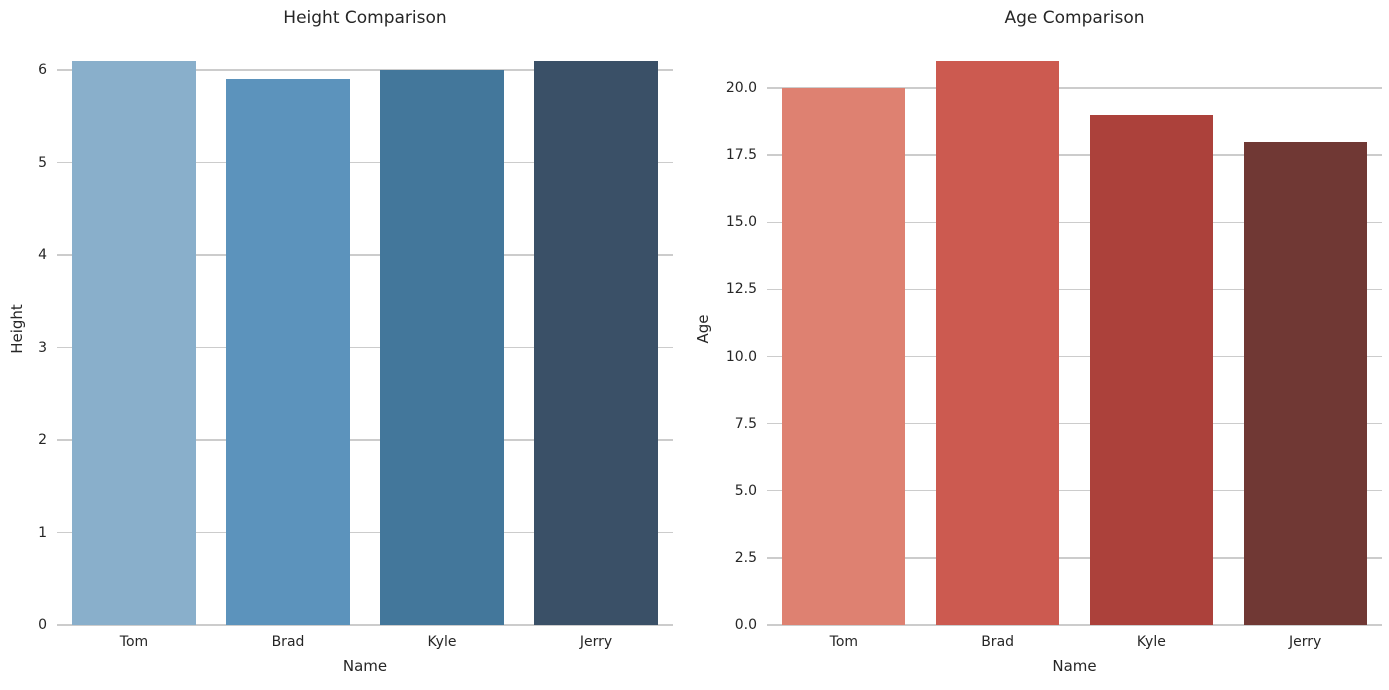 The width and height of the screenshot is (1389, 690). I want to click on height-chart-ytick-label: 4, so click(42, 255).